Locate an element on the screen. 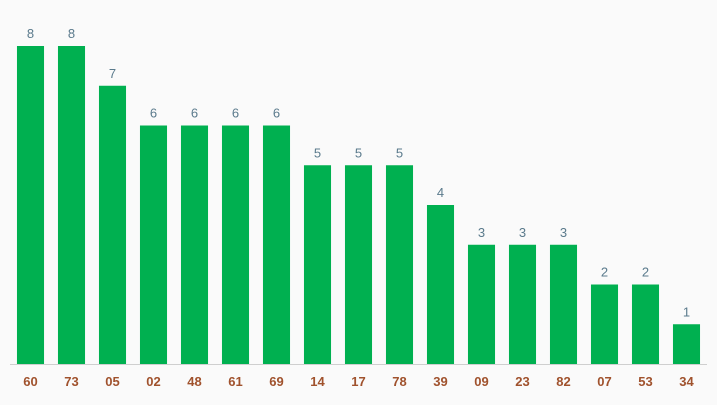  value-label-60: 8 is located at coordinates (30, 33).